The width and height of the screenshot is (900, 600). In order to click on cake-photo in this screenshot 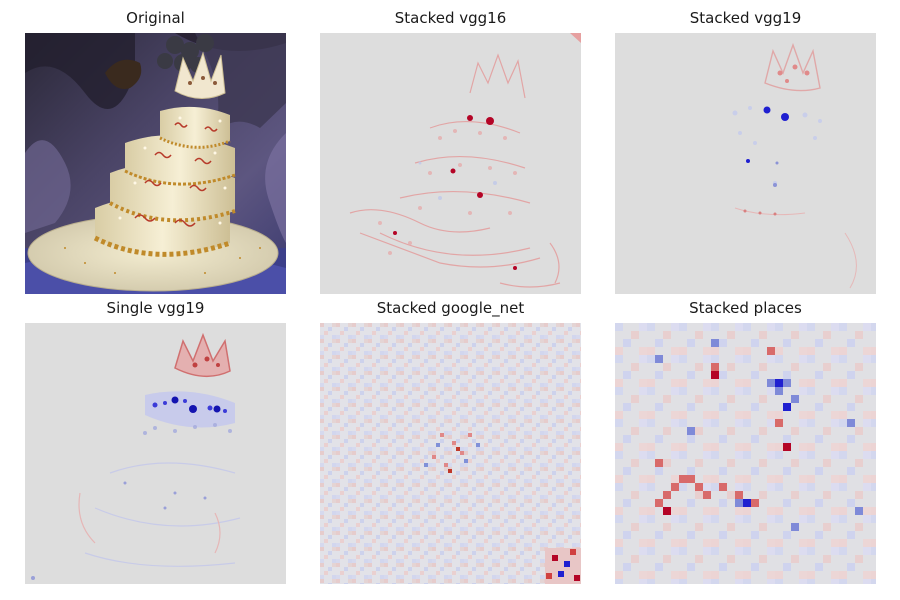, I will do `click(155, 163)`.